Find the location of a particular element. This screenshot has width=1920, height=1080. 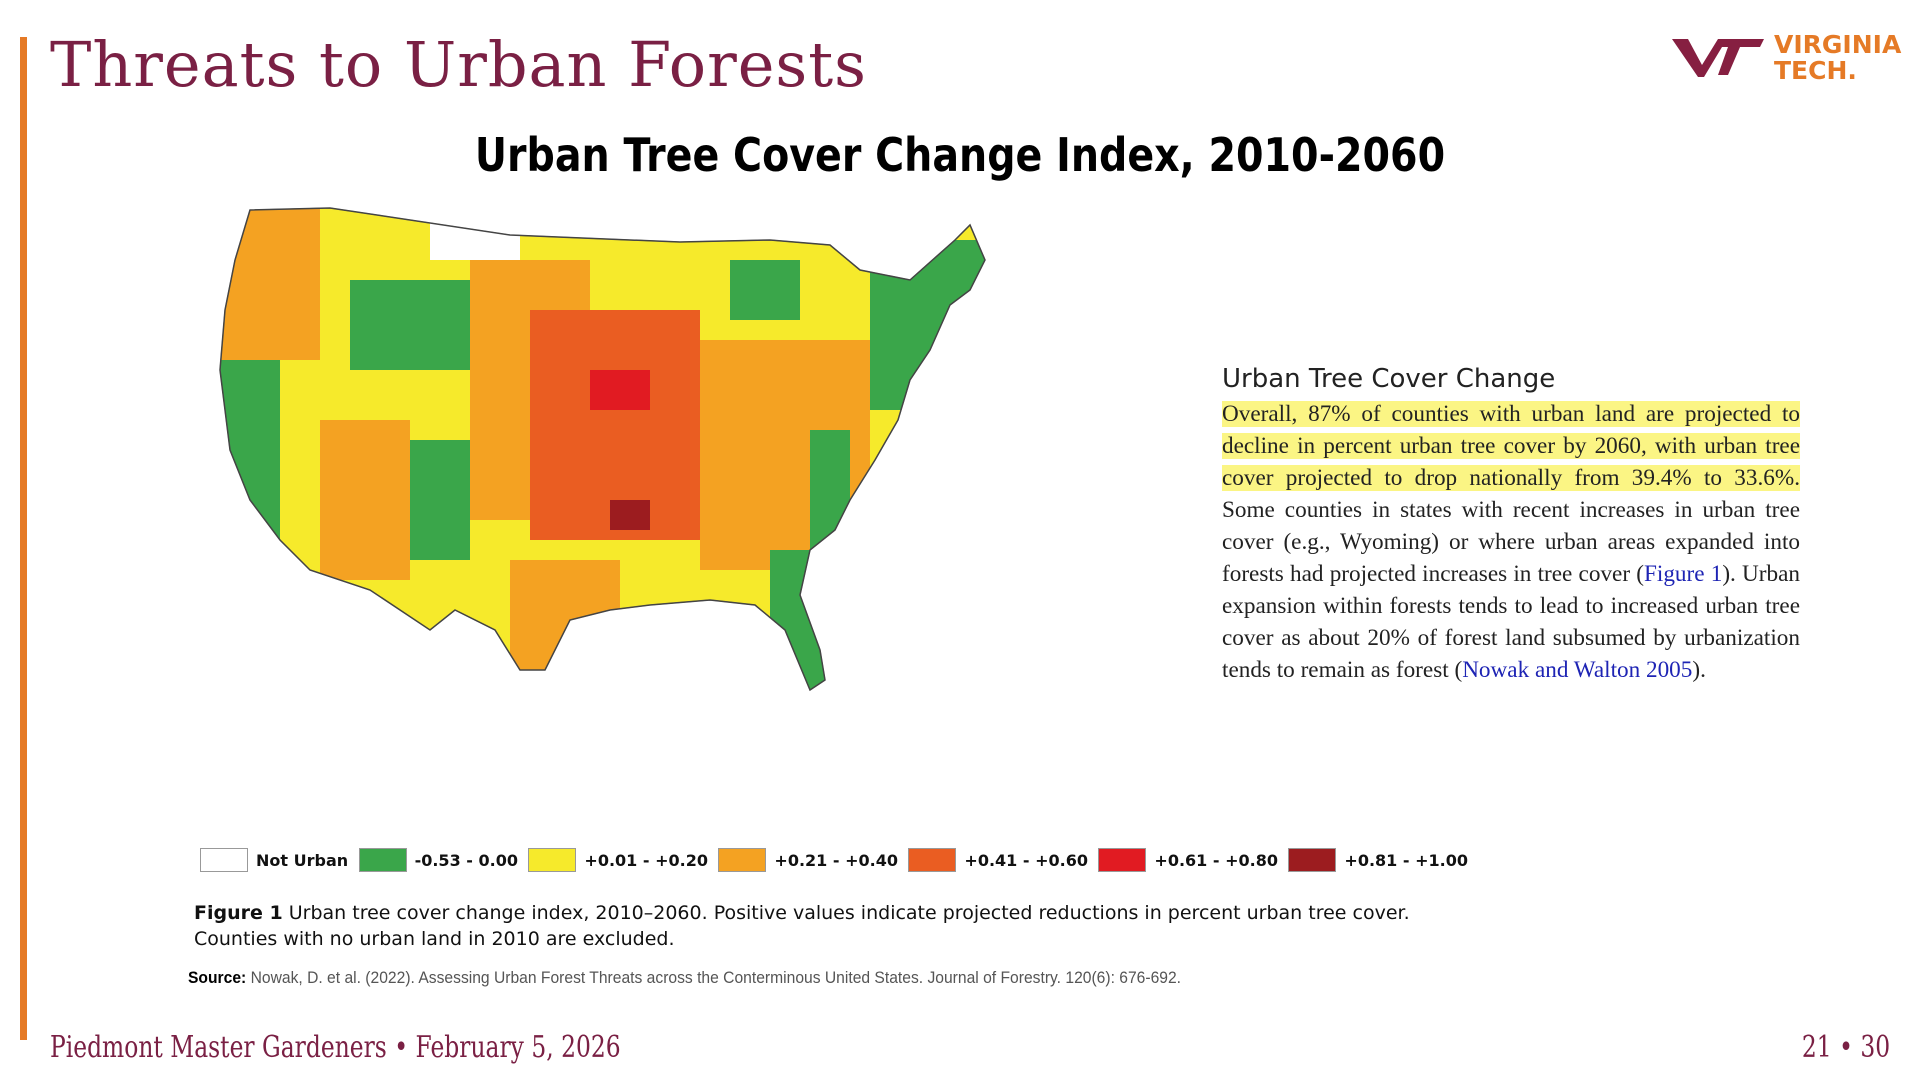

legend-item-extreme: +0.81 - +1.00 is located at coordinates (1378, 860).